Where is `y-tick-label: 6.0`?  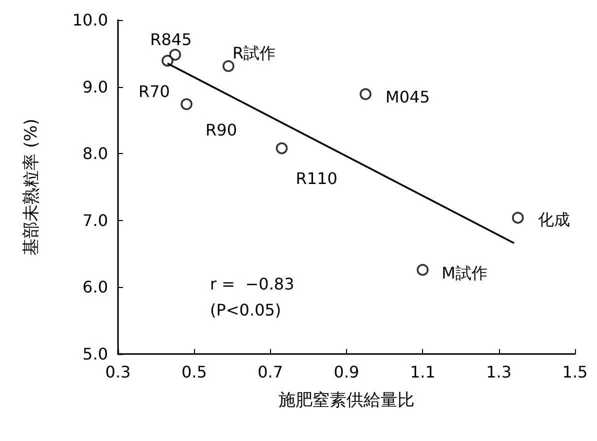 y-tick-label: 6.0 is located at coordinates (95, 287).